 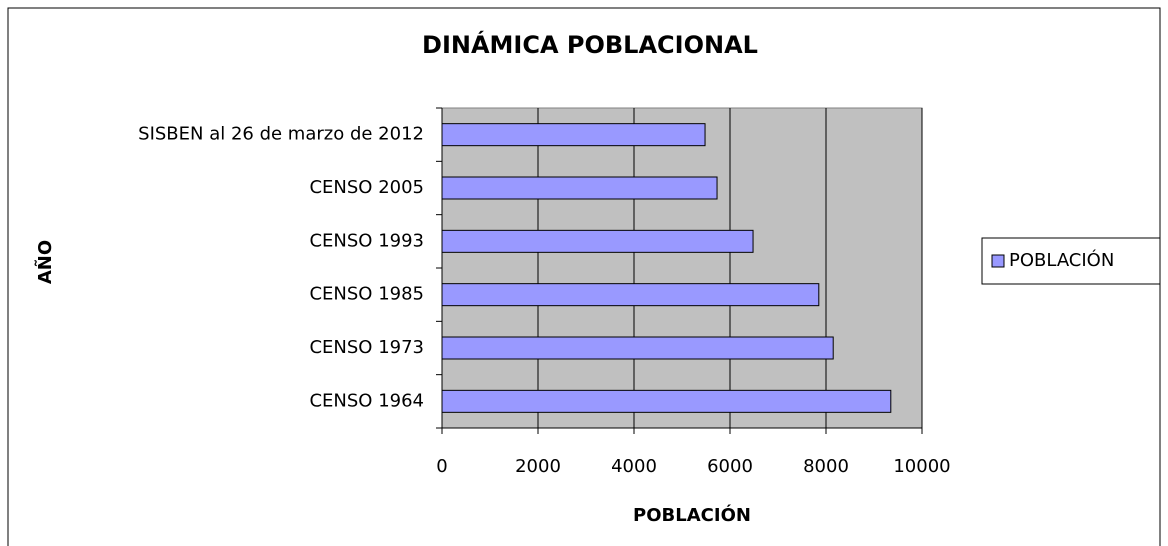 What do you see at coordinates (441, 466) in the screenshot?
I see `x-tick-label: 0` at bounding box center [441, 466].